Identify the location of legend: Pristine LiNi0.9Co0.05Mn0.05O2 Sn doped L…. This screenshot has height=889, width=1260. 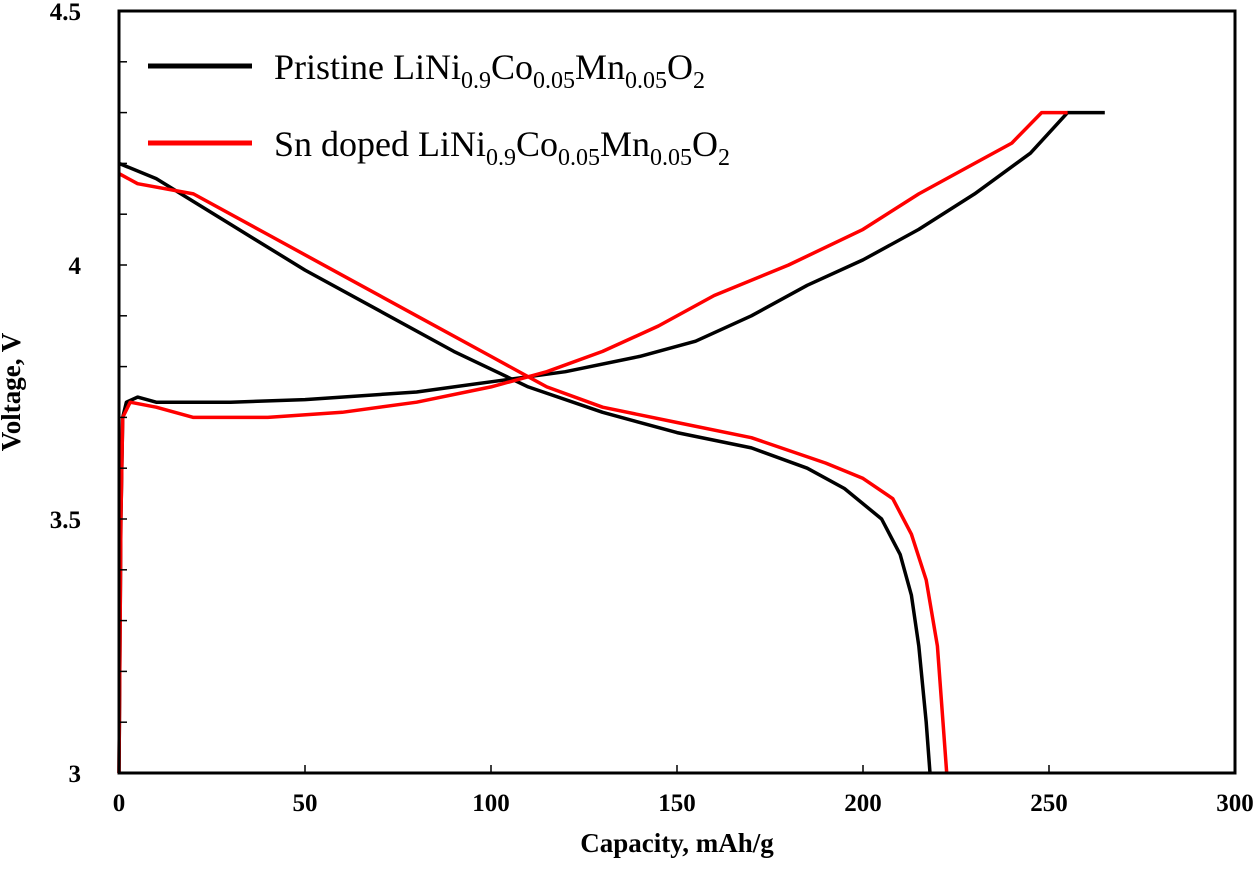
(439, 109).